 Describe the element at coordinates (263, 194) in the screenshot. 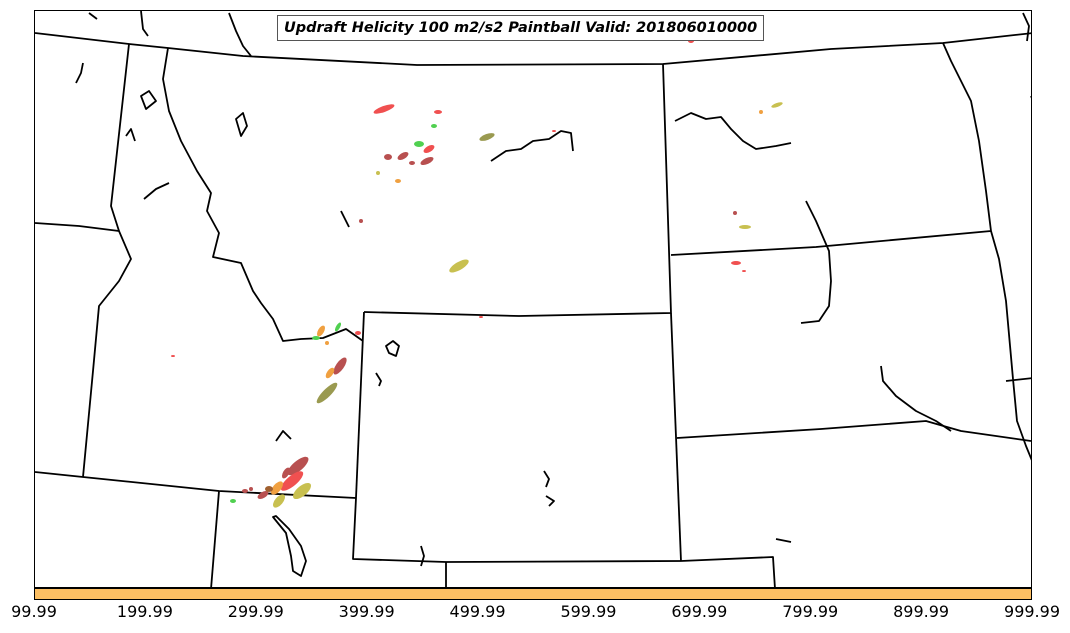

I see `idaho-montana-border` at that location.